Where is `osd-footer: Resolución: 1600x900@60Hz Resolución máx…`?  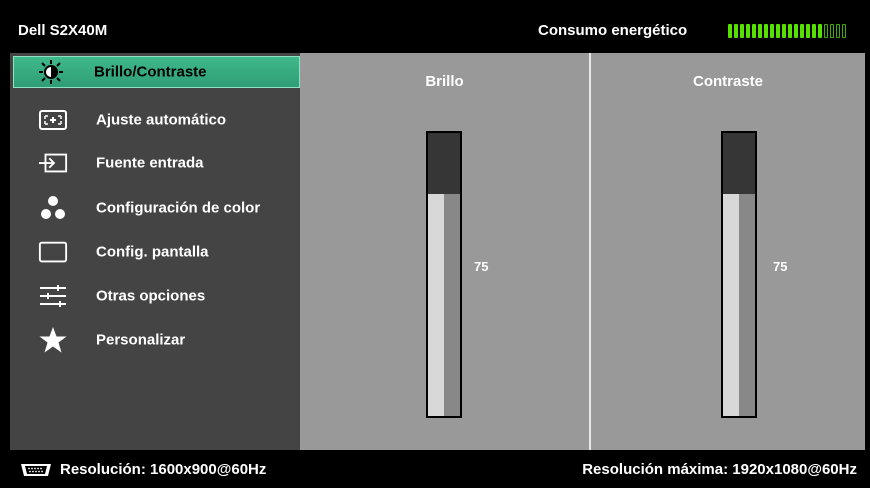 osd-footer: Resolución: 1600x900@60Hz Resolución máx… is located at coordinates (437, 469).